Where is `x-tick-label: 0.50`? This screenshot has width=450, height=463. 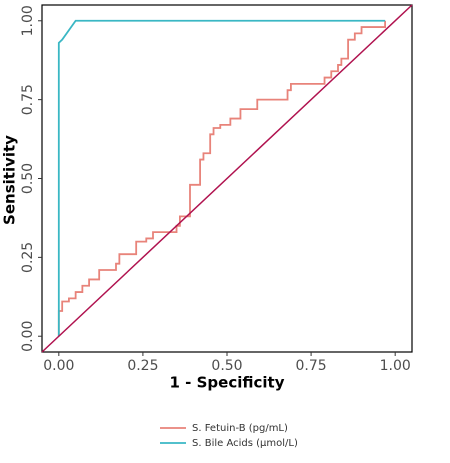 x-tick-label: 0.50 is located at coordinates (226, 366).